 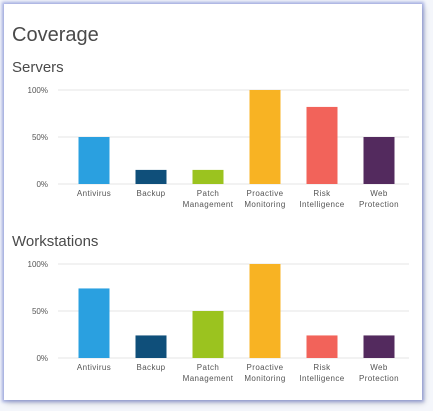 I want to click on page-title: Coverage, so click(x=55, y=35).